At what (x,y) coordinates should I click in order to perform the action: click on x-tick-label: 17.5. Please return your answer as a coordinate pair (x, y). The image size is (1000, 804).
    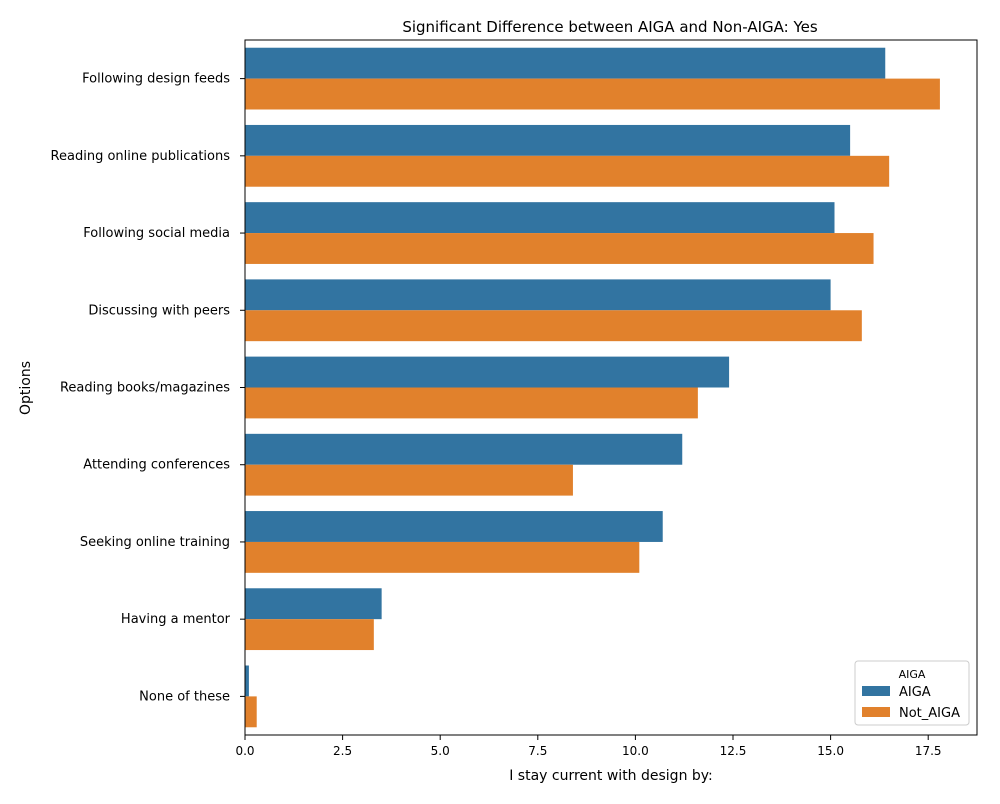
    Looking at the image, I should click on (928, 751).